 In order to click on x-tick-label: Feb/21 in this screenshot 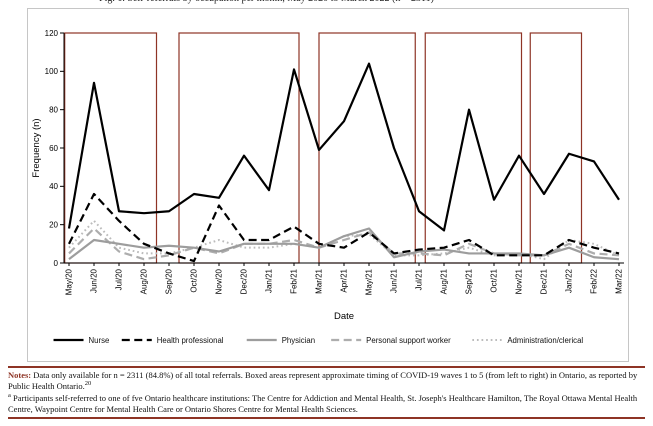, I will do `click(294, 280)`.